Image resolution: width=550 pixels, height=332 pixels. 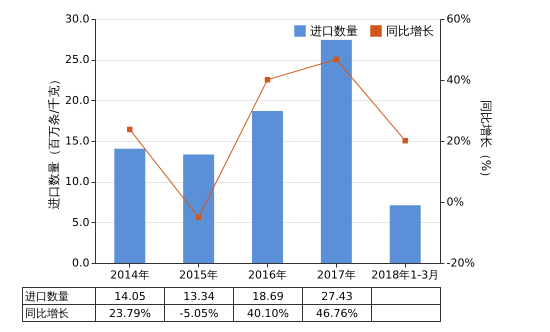 I want to click on data-label: 14.05, so click(x=130, y=296).